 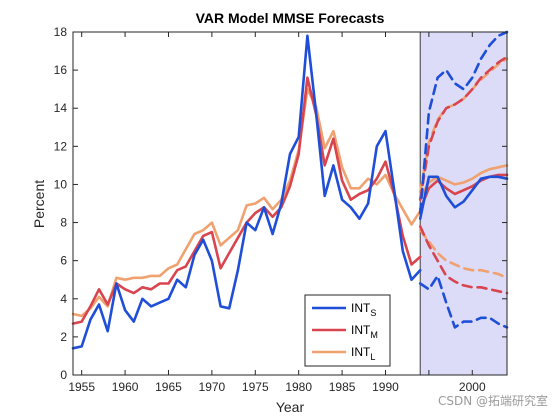 What do you see at coordinates (463, 301) in the screenshot?
I see `forecast-lower-int-s` at bounding box center [463, 301].